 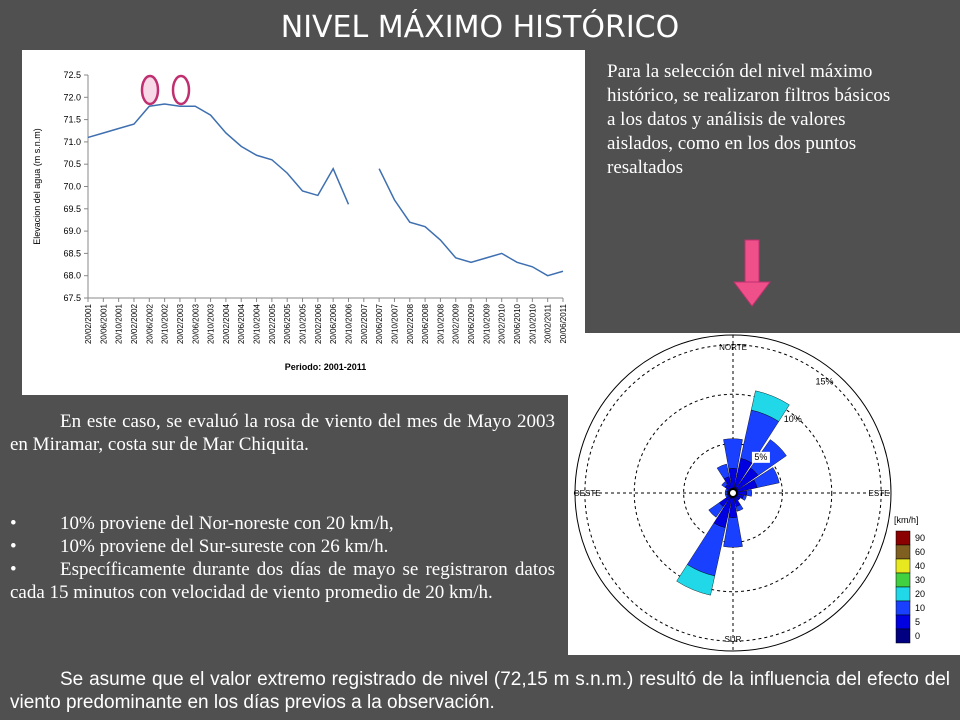 What do you see at coordinates (211, 323) in the screenshot?
I see `x-tick-label: 20/10/2003` at bounding box center [211, 323].